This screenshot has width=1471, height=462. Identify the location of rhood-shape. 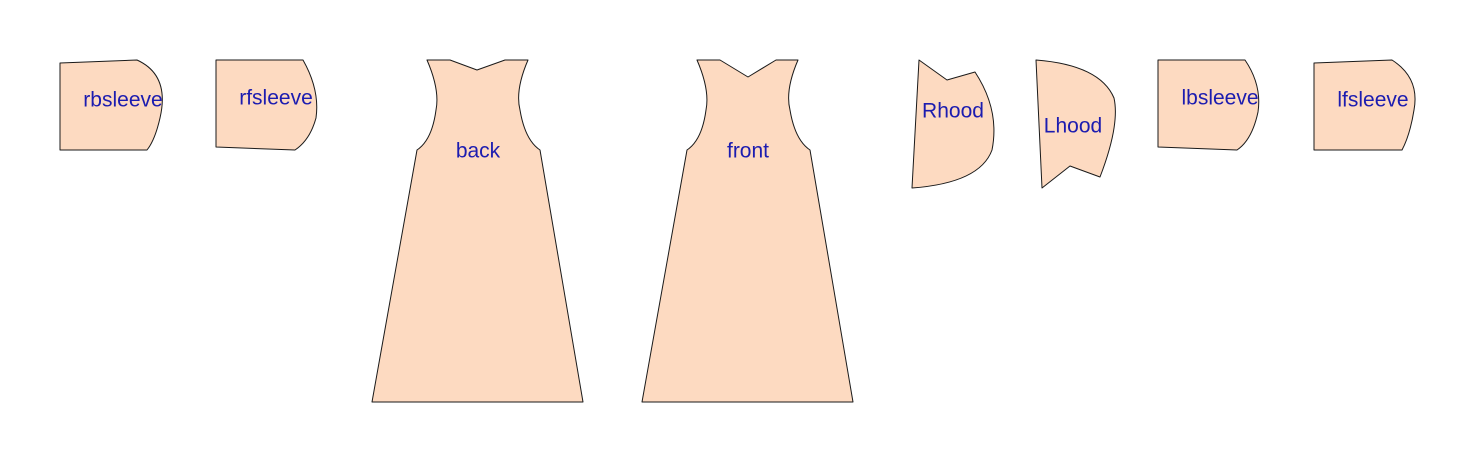
(953, 124).